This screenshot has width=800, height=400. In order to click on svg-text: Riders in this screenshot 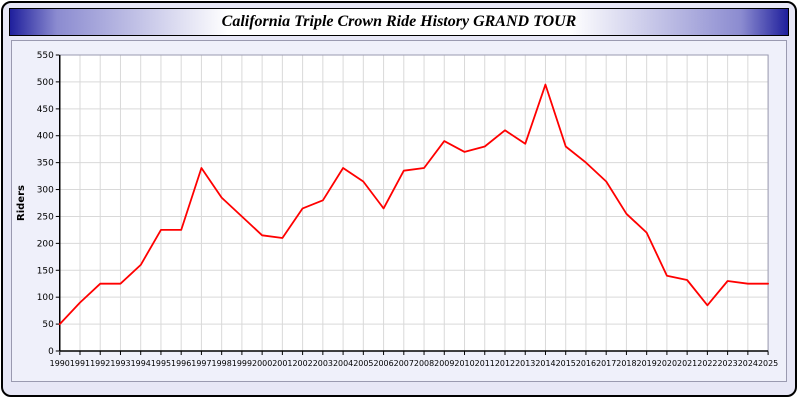, I will do `click(21, 203)`.